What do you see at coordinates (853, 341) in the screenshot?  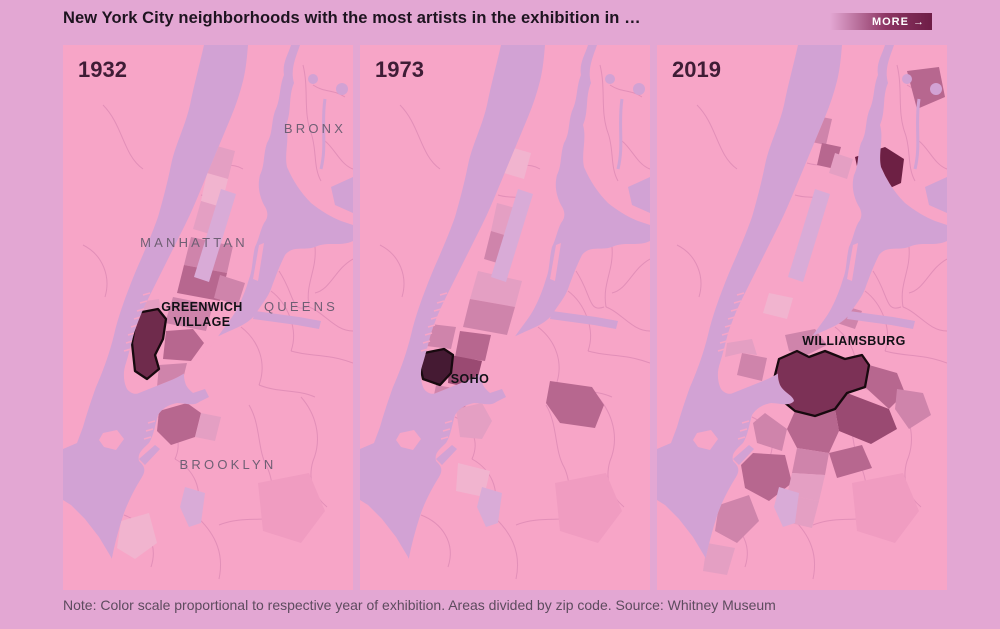 I see `highlight-label: WILLIAMSBURG` at bounding box center [853, 341].